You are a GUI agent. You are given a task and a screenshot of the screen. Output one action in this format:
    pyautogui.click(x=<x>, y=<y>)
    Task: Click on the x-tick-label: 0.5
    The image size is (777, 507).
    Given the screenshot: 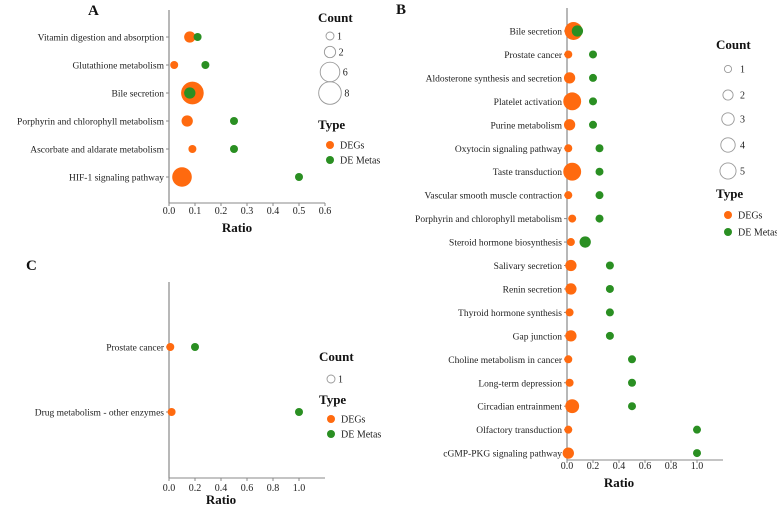 What is the action you would take?
    pyautogui.click(x=299, y=211)
    